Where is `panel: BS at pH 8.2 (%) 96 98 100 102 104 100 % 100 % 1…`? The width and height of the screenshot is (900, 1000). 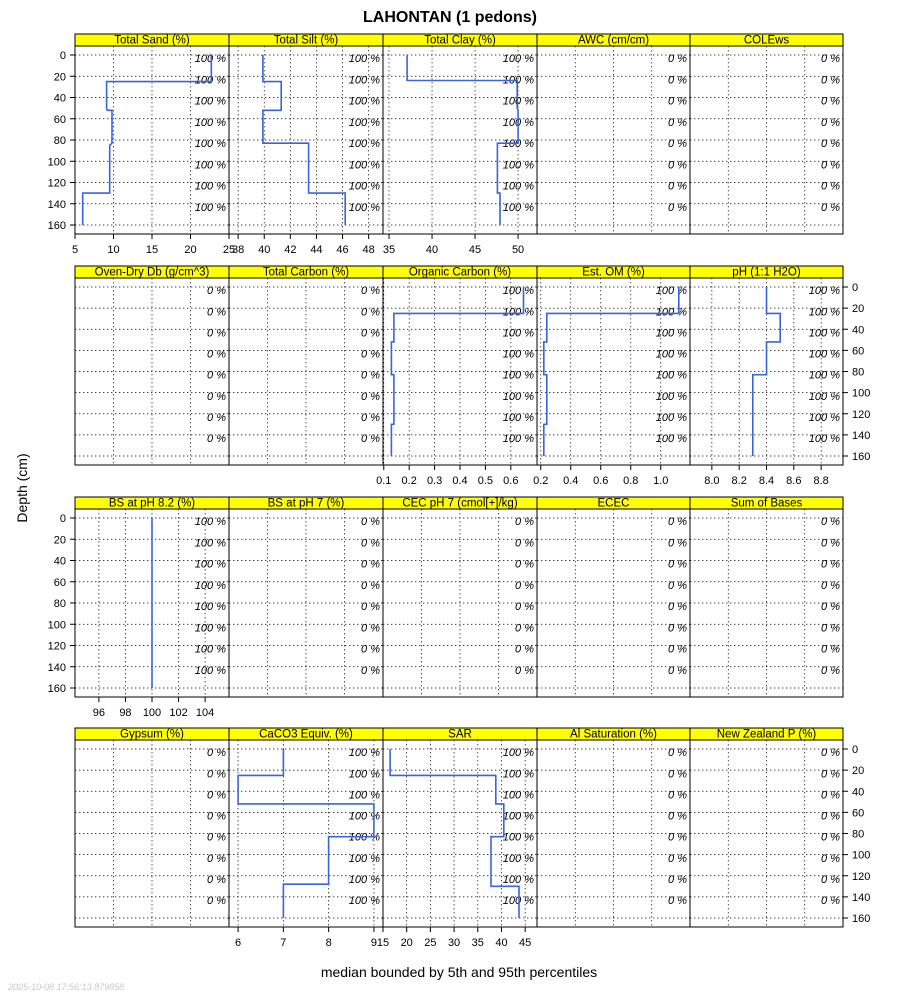
panel: BS at pH 8.2 (%) 96 98 100 102 104 100 % 100 % 1… is located at coordinates (152, 607).